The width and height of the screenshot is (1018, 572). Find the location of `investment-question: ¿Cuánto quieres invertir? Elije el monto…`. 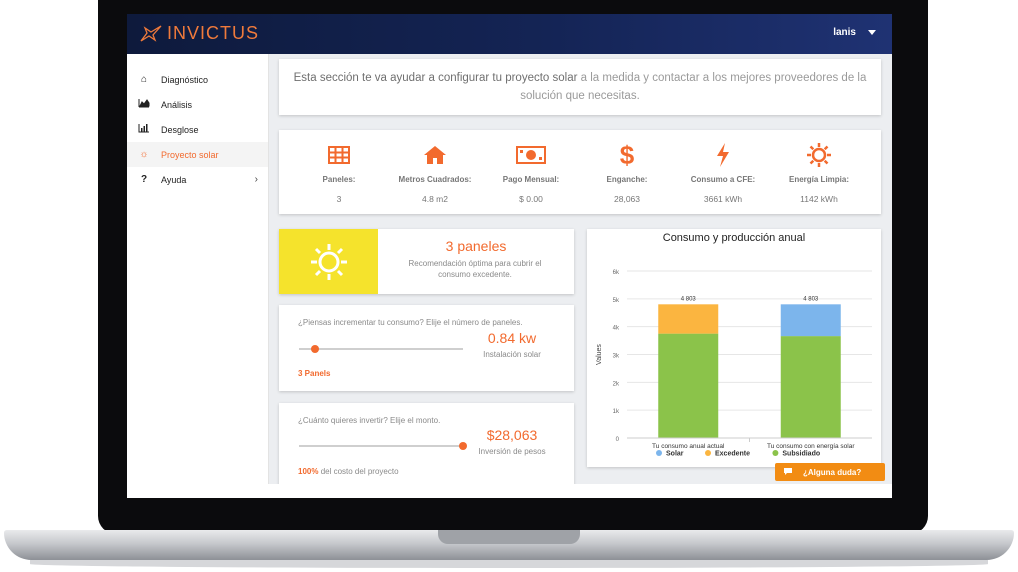

investment-question: ¿Cuánto quieres invertir? Elije el monto… is located at coordinates (369, 420).